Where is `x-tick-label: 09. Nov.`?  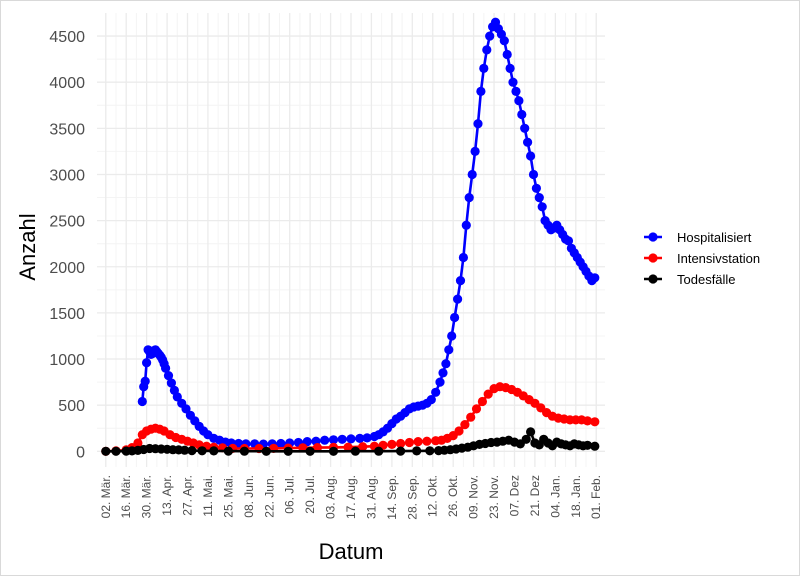
x-tick-label: 09. Nov. is located at coordinates (474, 497).